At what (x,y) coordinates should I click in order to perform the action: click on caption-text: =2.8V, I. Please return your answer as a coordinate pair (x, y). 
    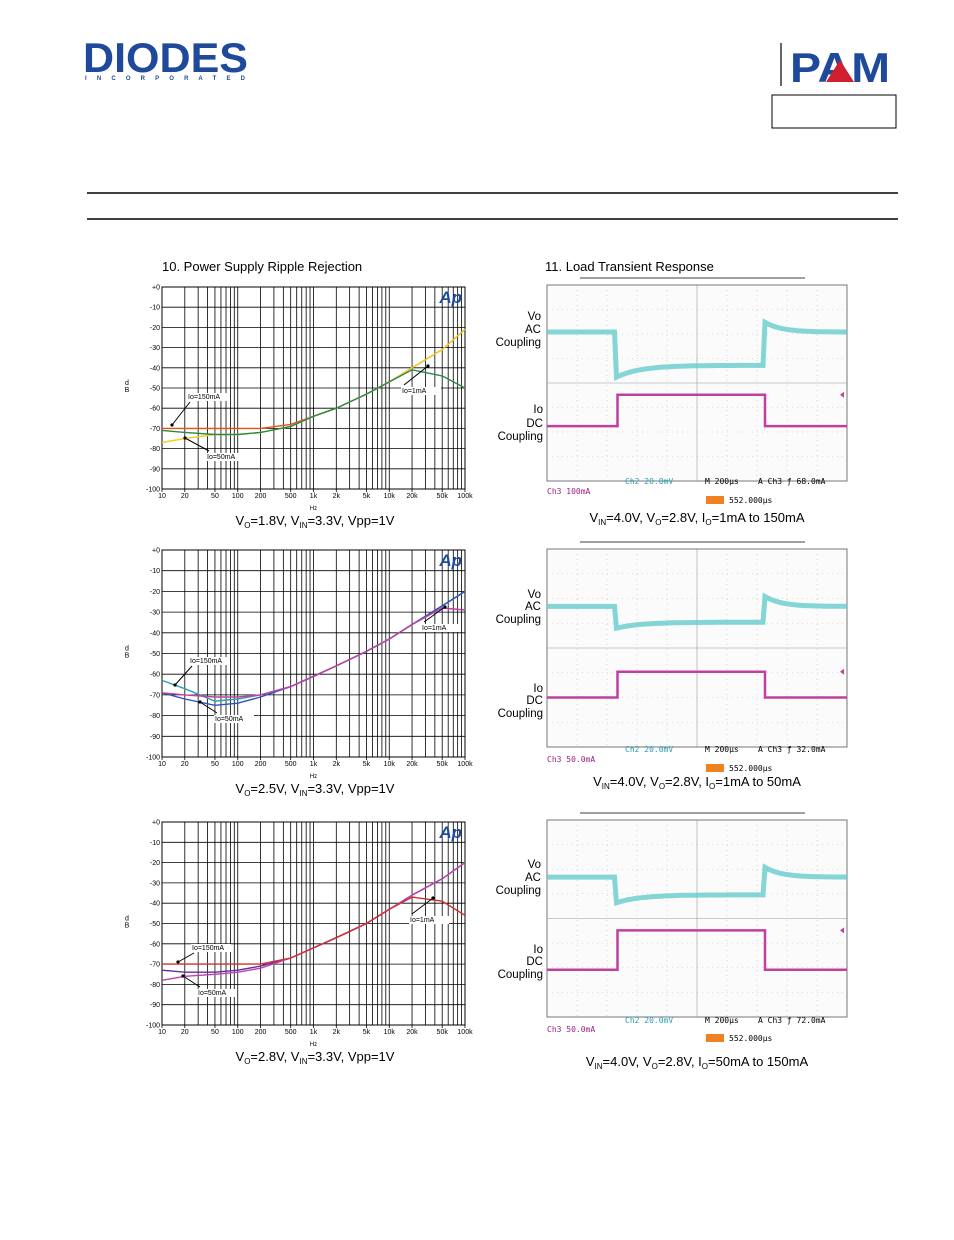
    Looking at the image, I should click on (687, 781).